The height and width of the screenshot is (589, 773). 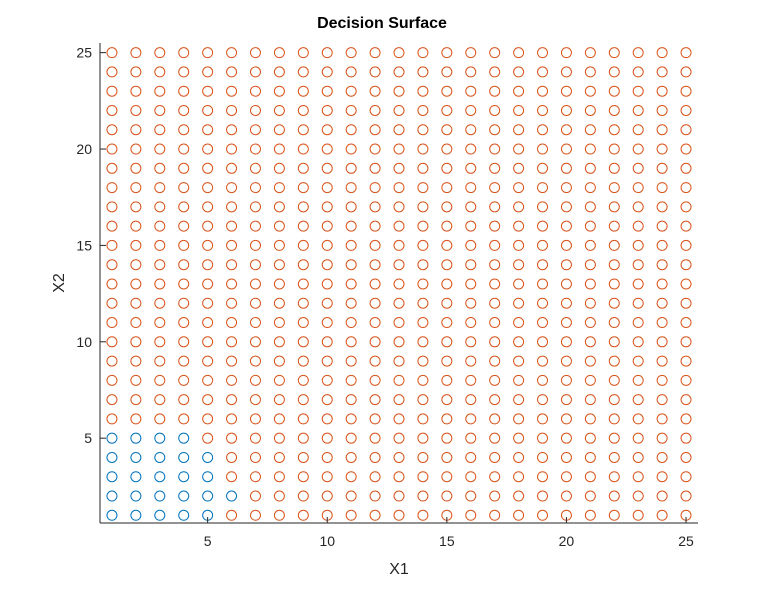 I want to click on y-tick-label: 15, so click(x=84, y=245).